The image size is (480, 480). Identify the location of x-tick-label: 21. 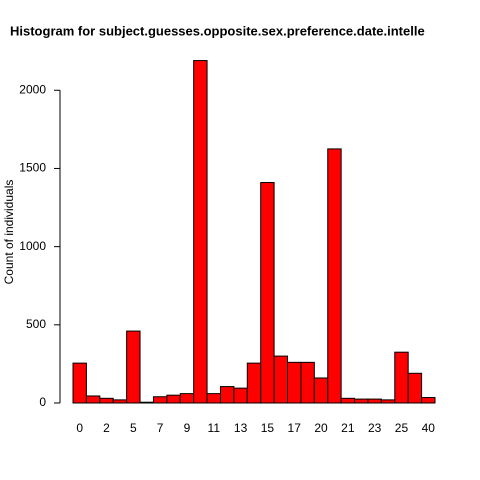
(348, 428).